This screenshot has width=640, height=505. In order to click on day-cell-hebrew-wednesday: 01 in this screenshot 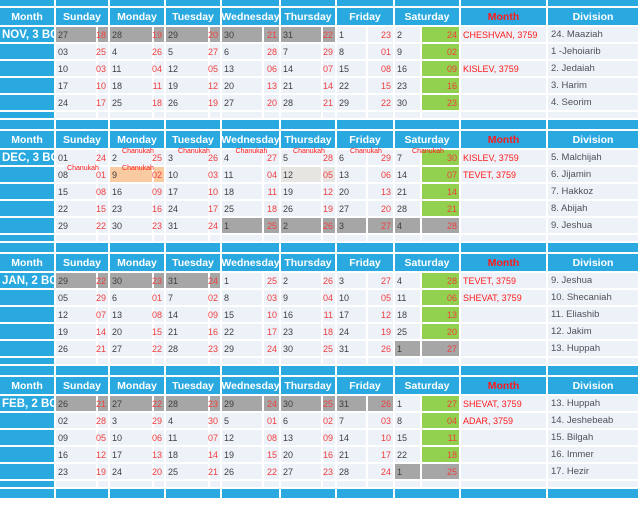, I will do `click(272, 421)`.